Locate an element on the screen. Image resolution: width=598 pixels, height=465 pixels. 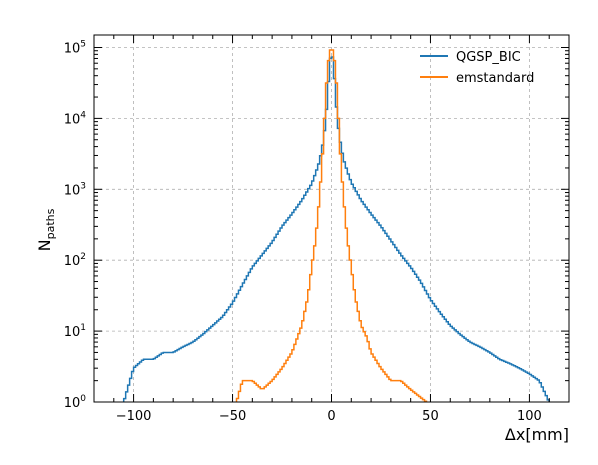
y-tick-label: 10⁰ is located at coordinates (75, 402).